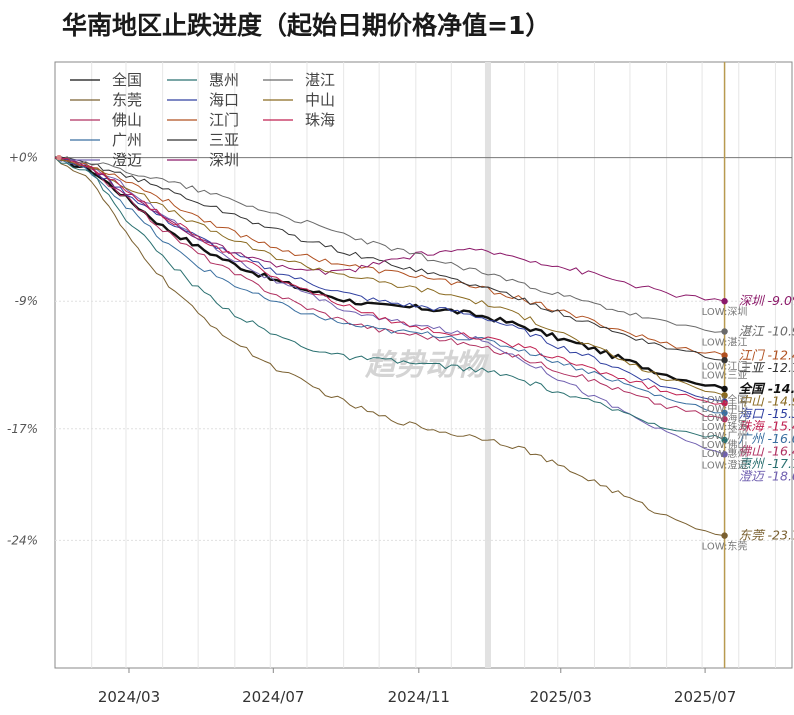 The width and height of the screenshot is (794, 715). I want to click on low-marker-4: LOW:广州, so click(725, 436).